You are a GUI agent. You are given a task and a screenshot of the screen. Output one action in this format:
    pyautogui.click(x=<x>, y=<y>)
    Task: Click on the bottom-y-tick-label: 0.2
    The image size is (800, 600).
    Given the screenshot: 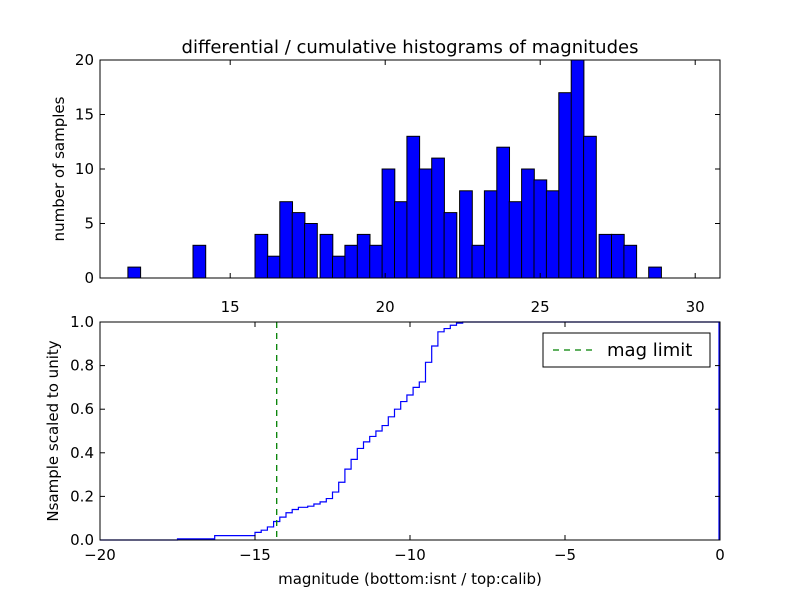 What is the action you would take?
    pyautogui.click(x=82, y=496)
    